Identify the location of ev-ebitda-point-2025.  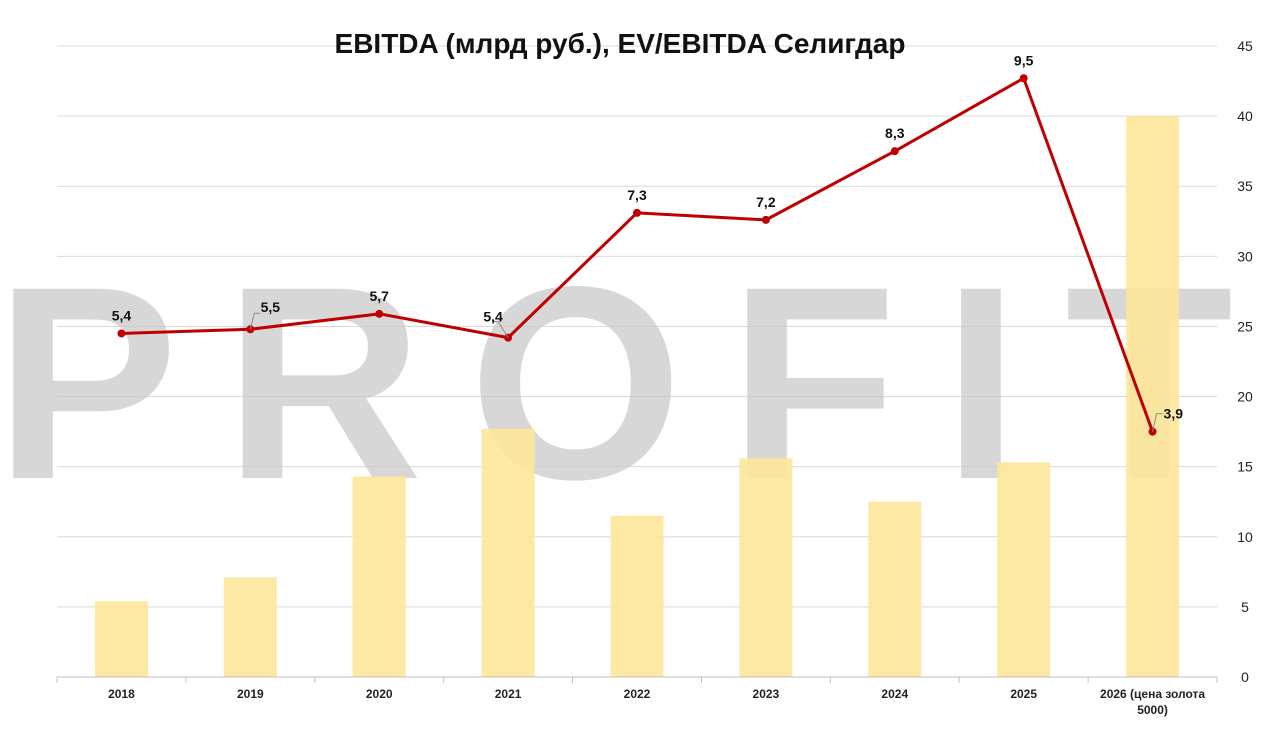
(1023, 78).